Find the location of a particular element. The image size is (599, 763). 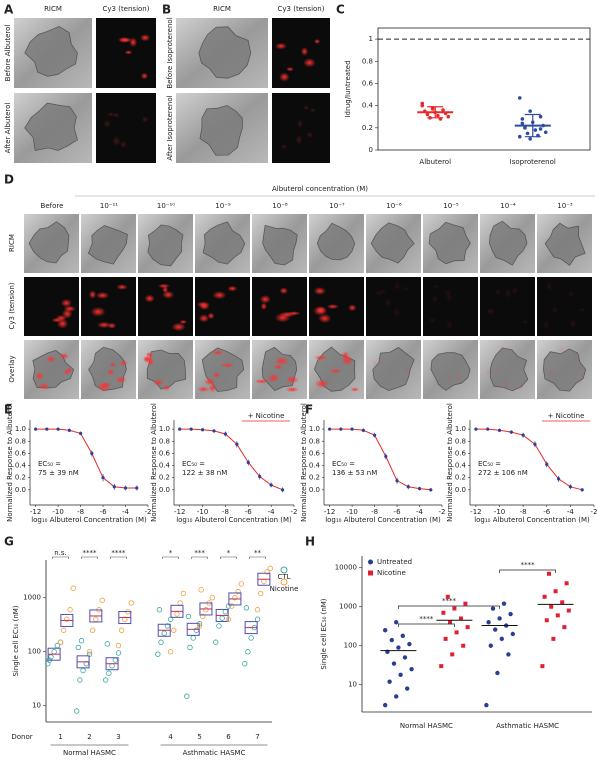

y-tick-label: 0.0 is located at coordinates (164, 490).